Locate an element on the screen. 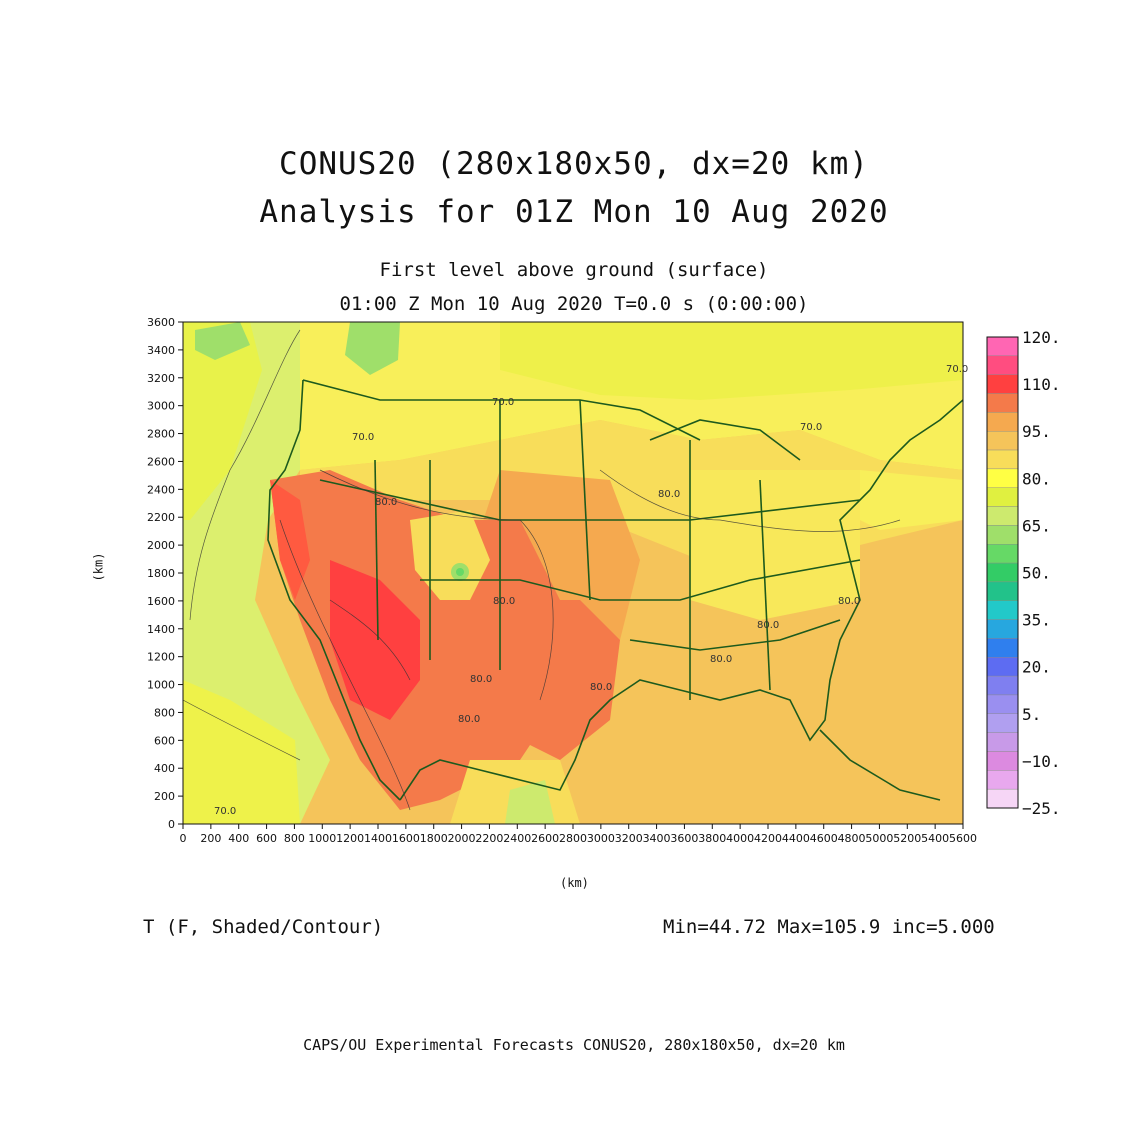  x-tick-label: 1000 is located at coordinates (322, 838).